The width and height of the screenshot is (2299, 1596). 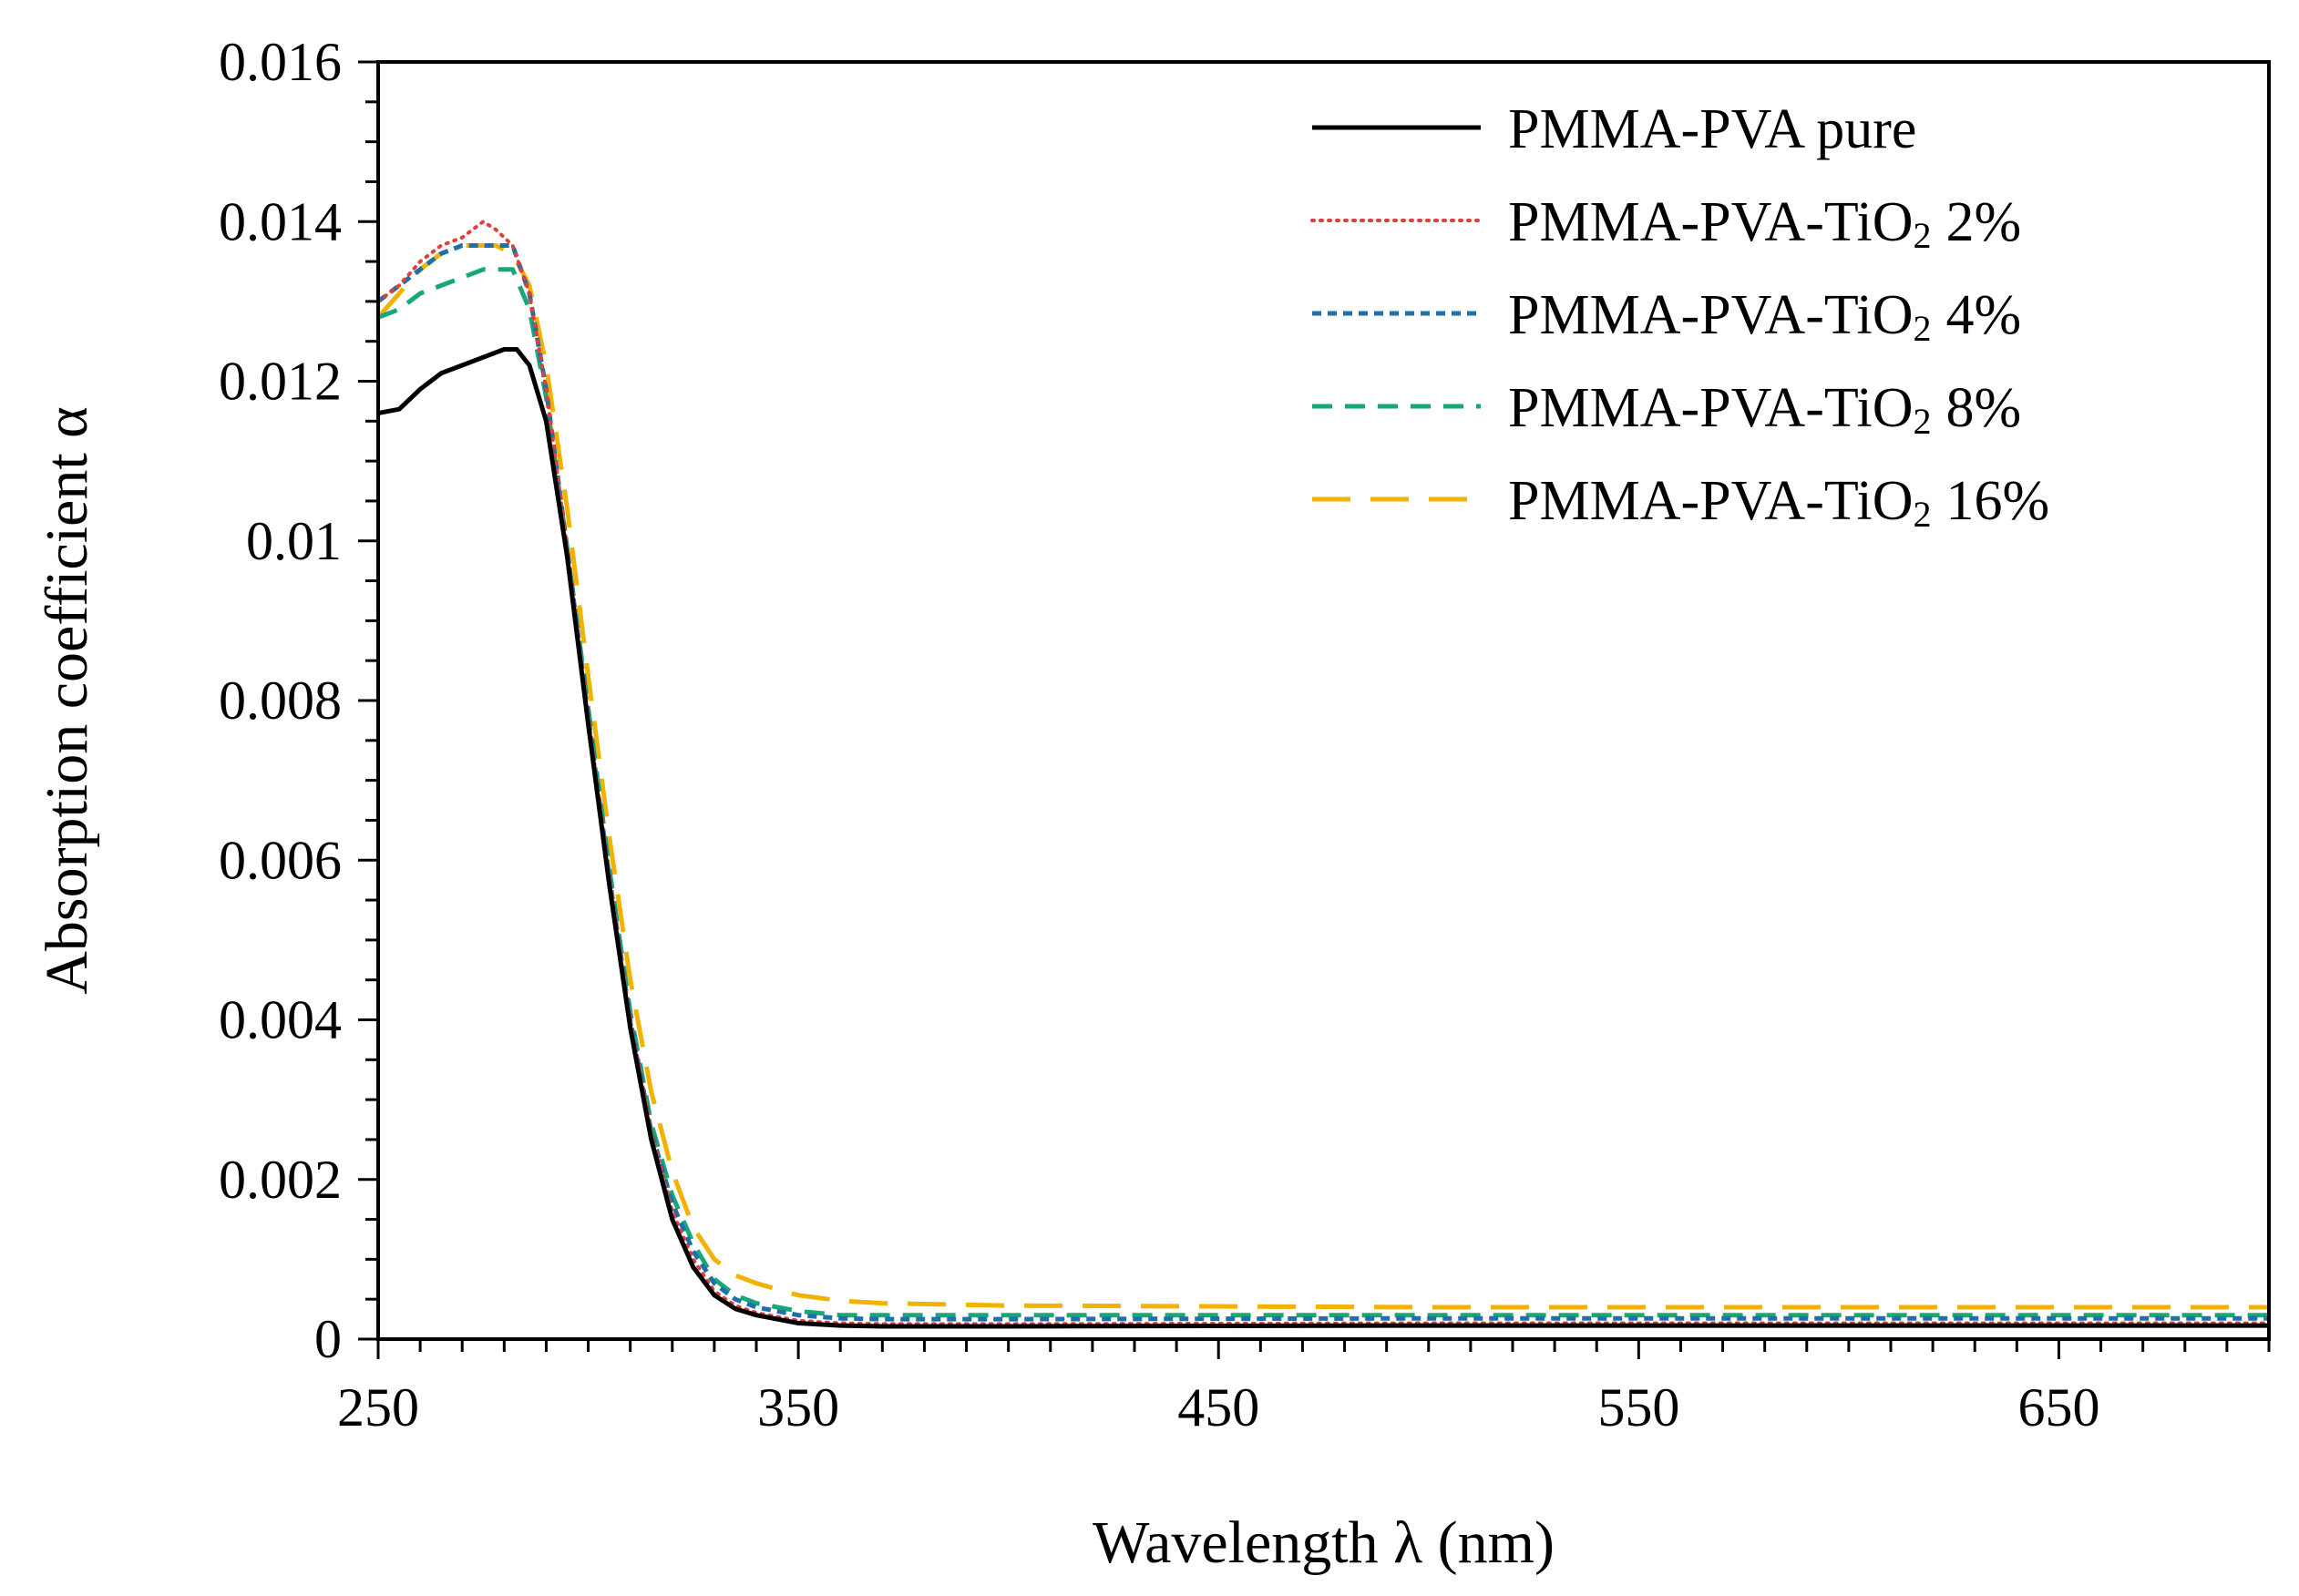 What do you see at coordinates (798, 1407) in the screenshot?
I see `x-tick-label: 350` at bounding box center [798, 1407].